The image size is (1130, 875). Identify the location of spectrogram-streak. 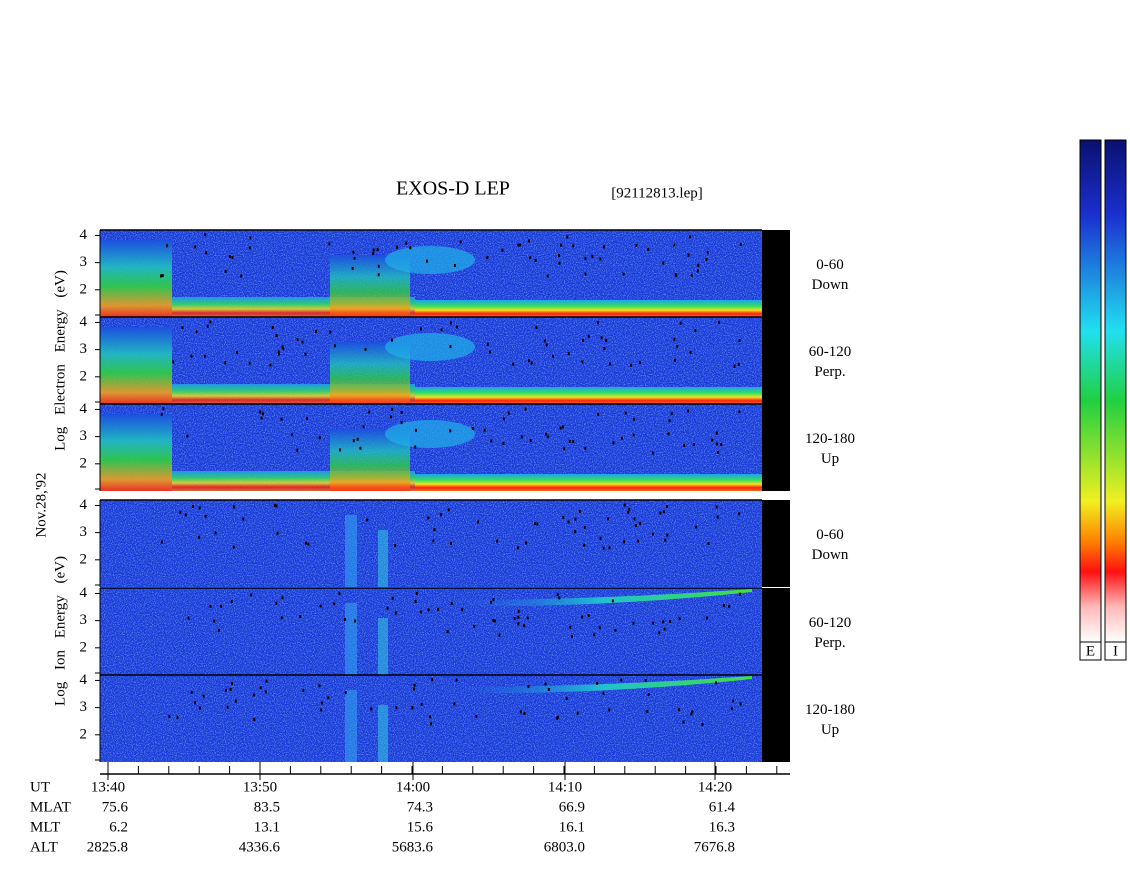
(383, 646).